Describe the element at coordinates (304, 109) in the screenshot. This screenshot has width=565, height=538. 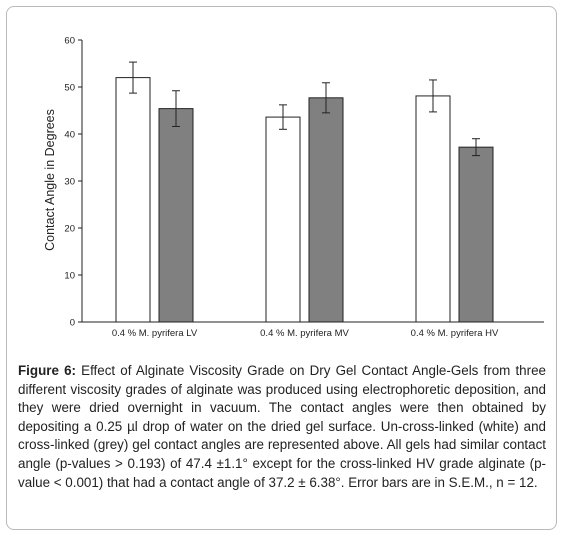
I see `error-bars` at that location.